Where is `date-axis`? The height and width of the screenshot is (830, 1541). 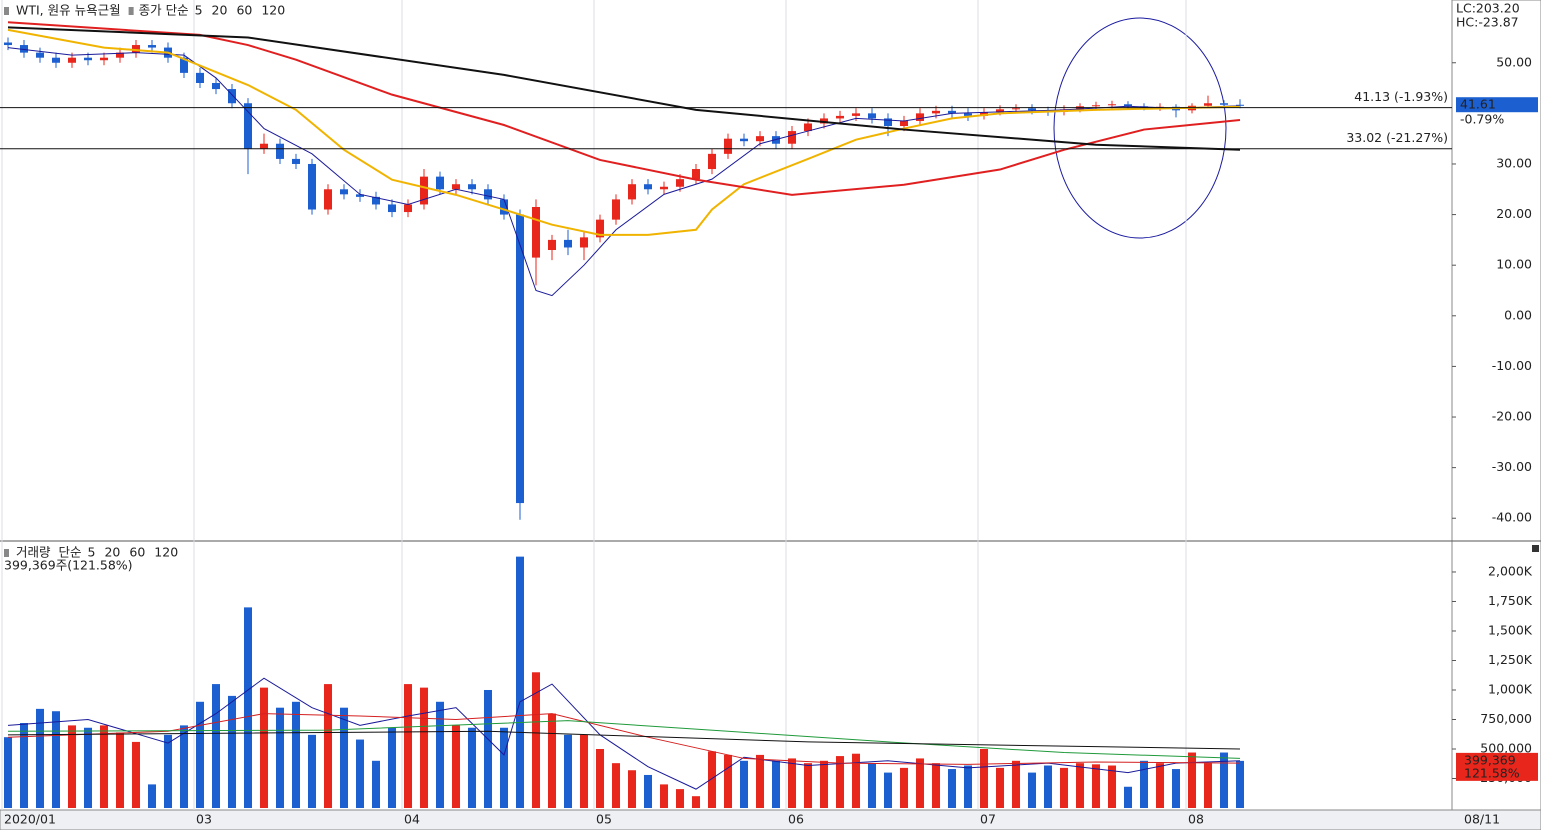
date-axis is located at coordinates (770, 819).